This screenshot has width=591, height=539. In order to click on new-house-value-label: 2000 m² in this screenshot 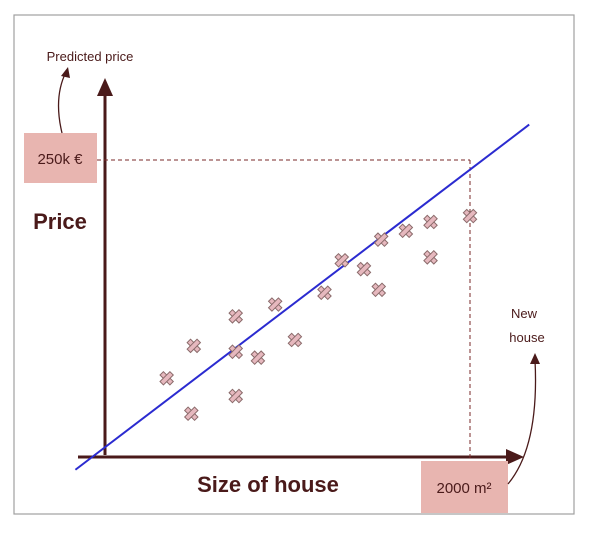, I will do `click(463, 488)`.